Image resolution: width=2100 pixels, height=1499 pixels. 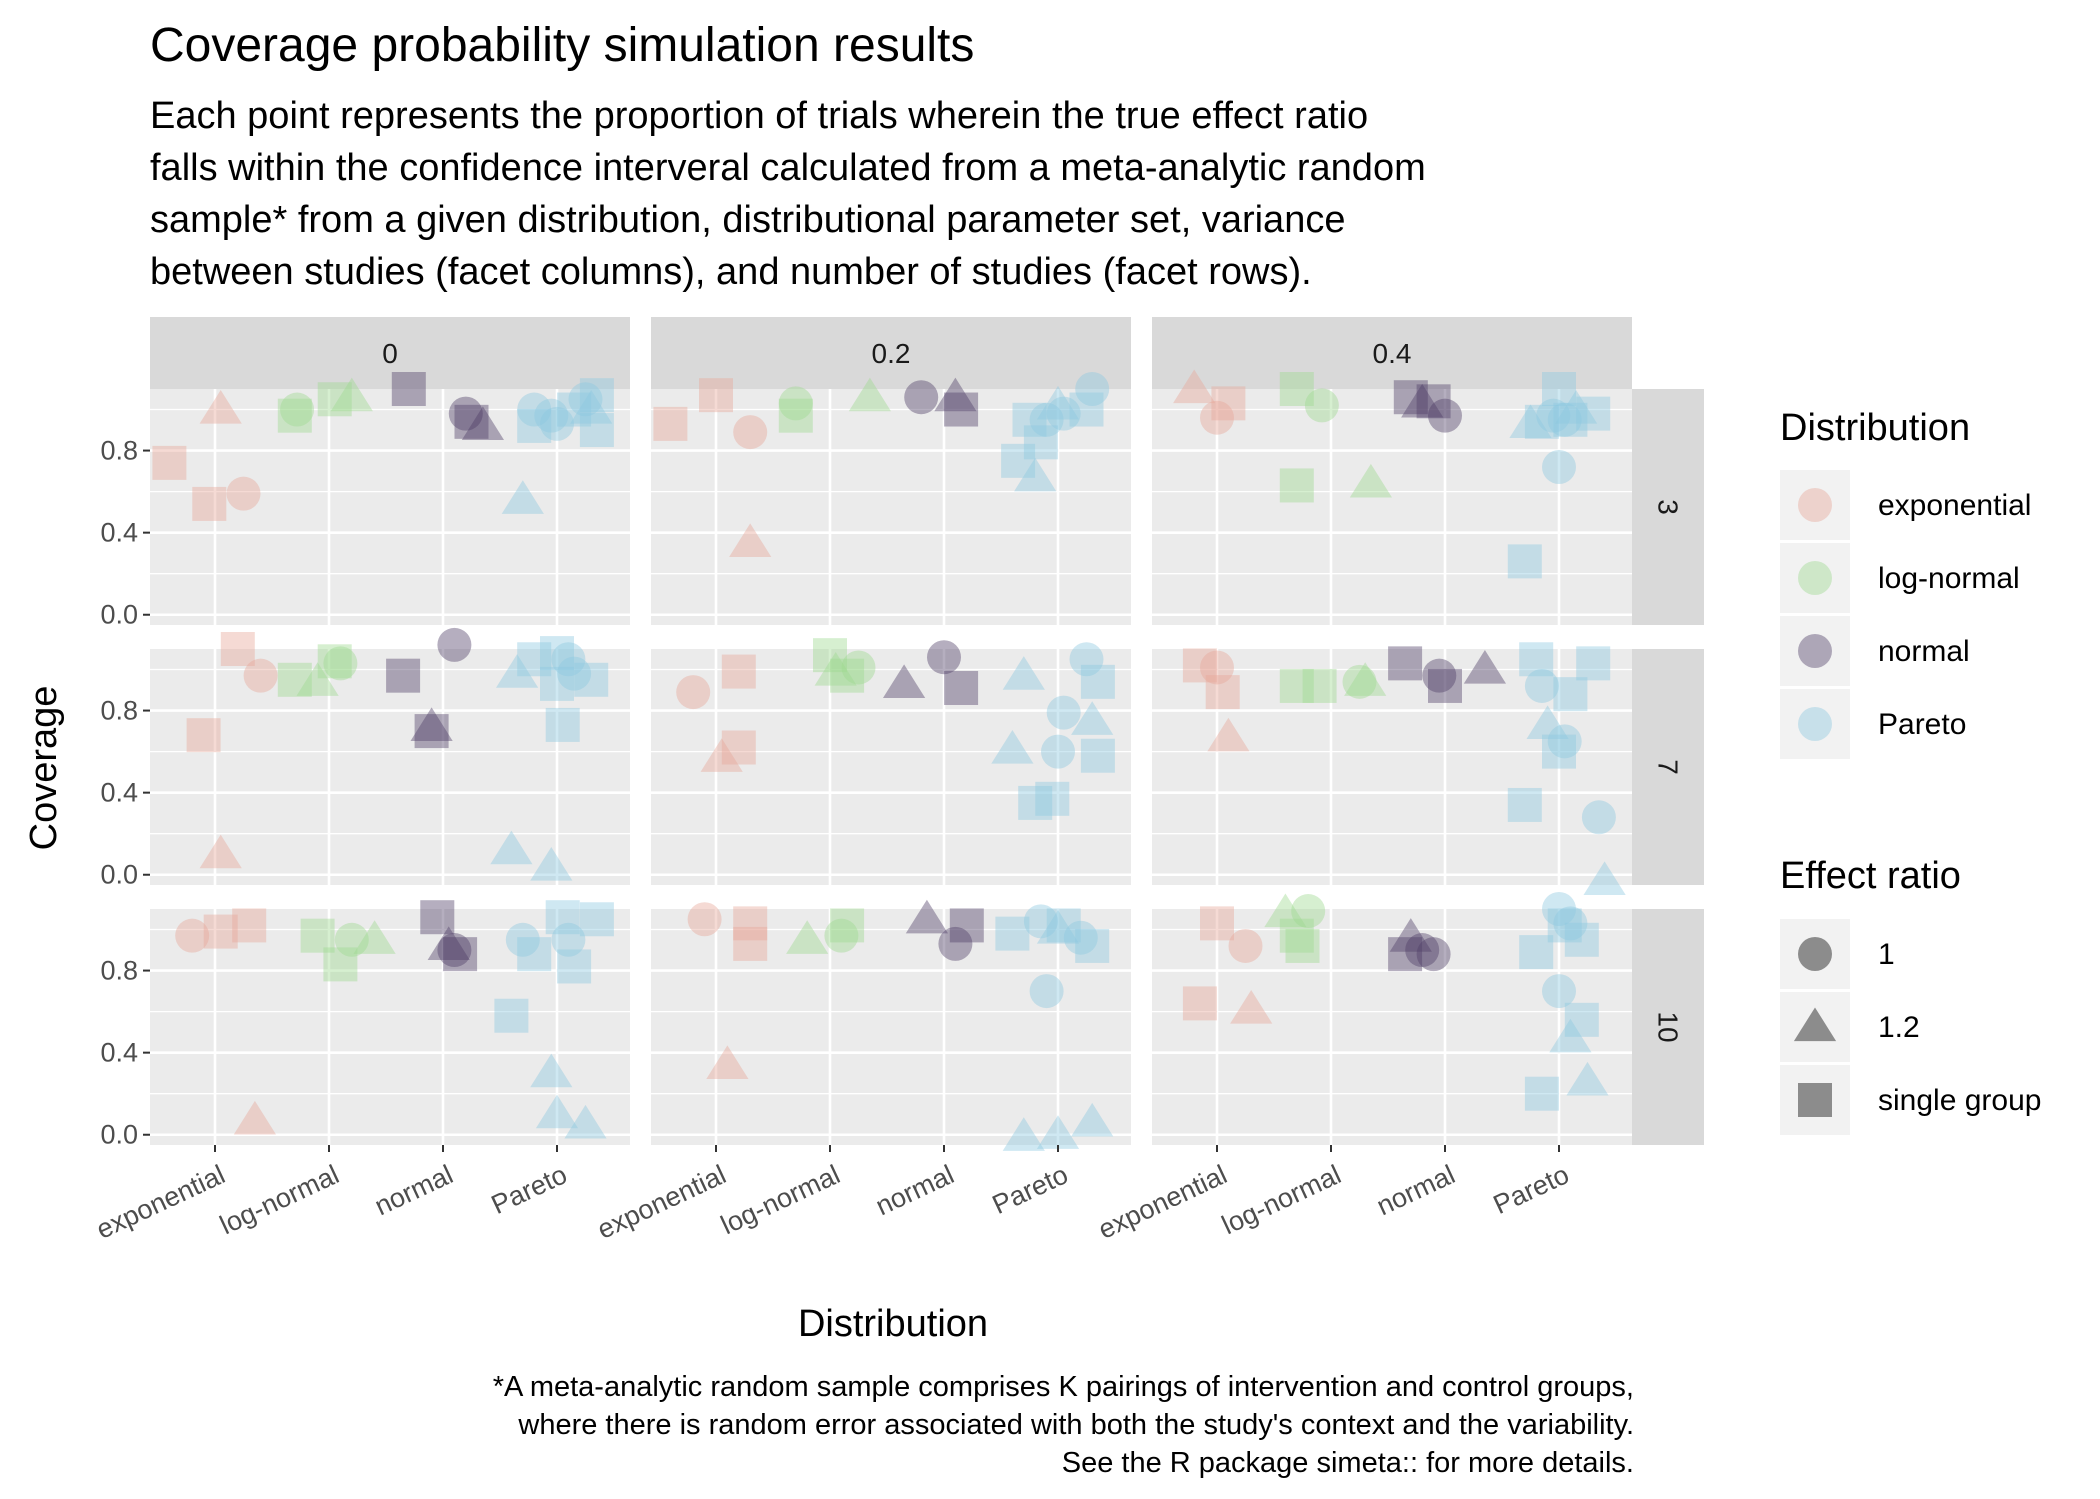 What do you see at coordinates (914, 1190) in the screenshot?
I see `x-tick-label: normal` at bounding box center [914, 1190].